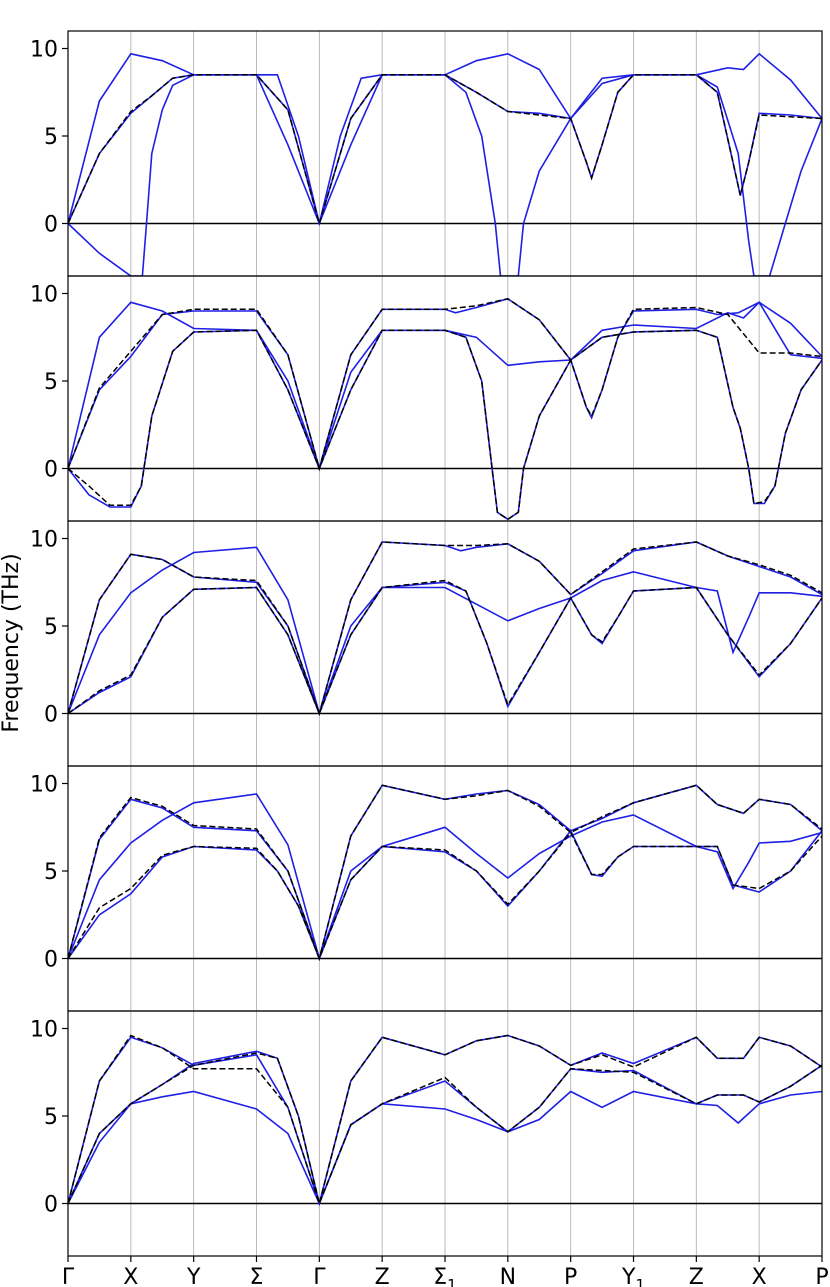 The width and height of the screenshot is (830, 1287). I want to click on x-tick-label: Y1, so click(633, 1276).